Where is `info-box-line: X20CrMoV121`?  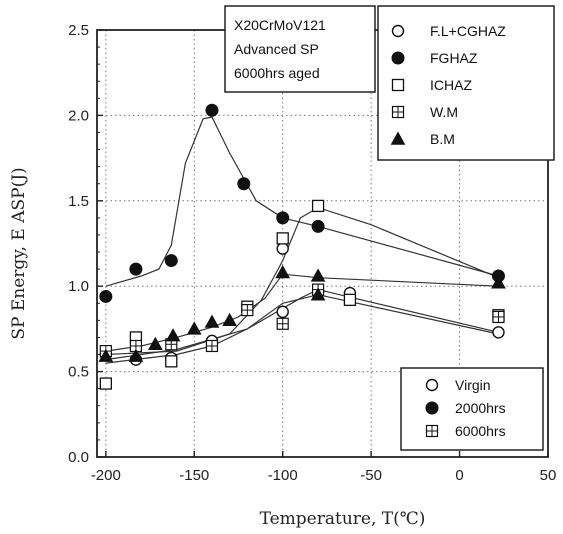
info-box-line: X20CrMoV121 is located at coordinates (280, 25).